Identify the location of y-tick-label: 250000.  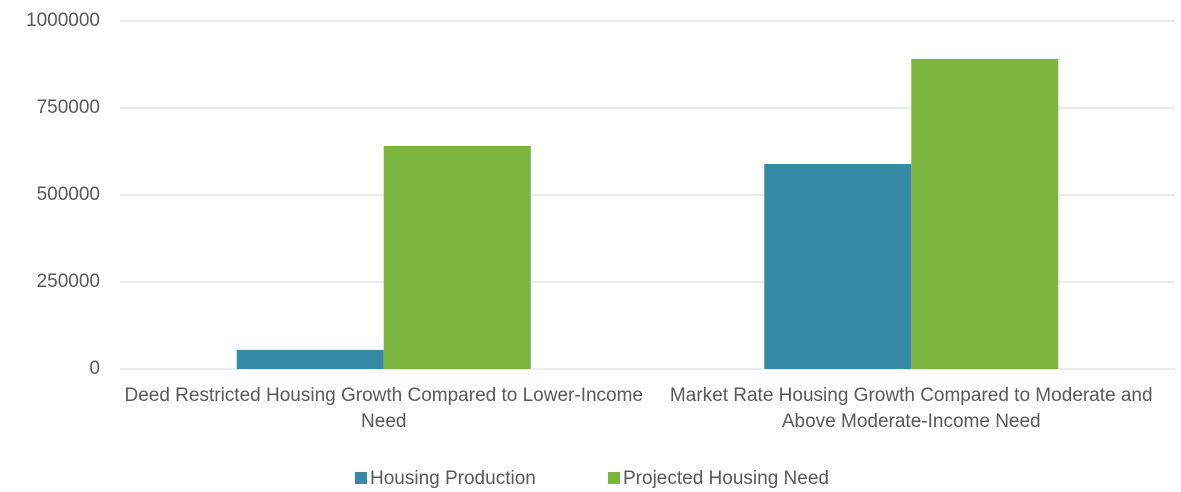
(68, 281).